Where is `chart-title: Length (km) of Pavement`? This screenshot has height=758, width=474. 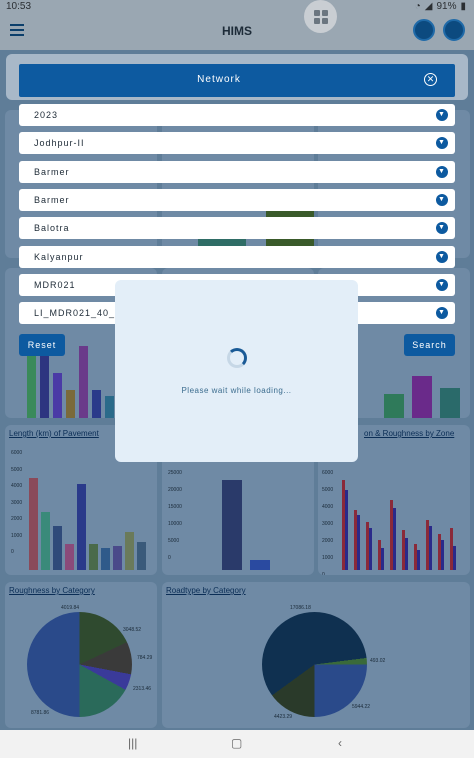 chart-title: Length (km) of Pavement is located at coordinates (54, 433).